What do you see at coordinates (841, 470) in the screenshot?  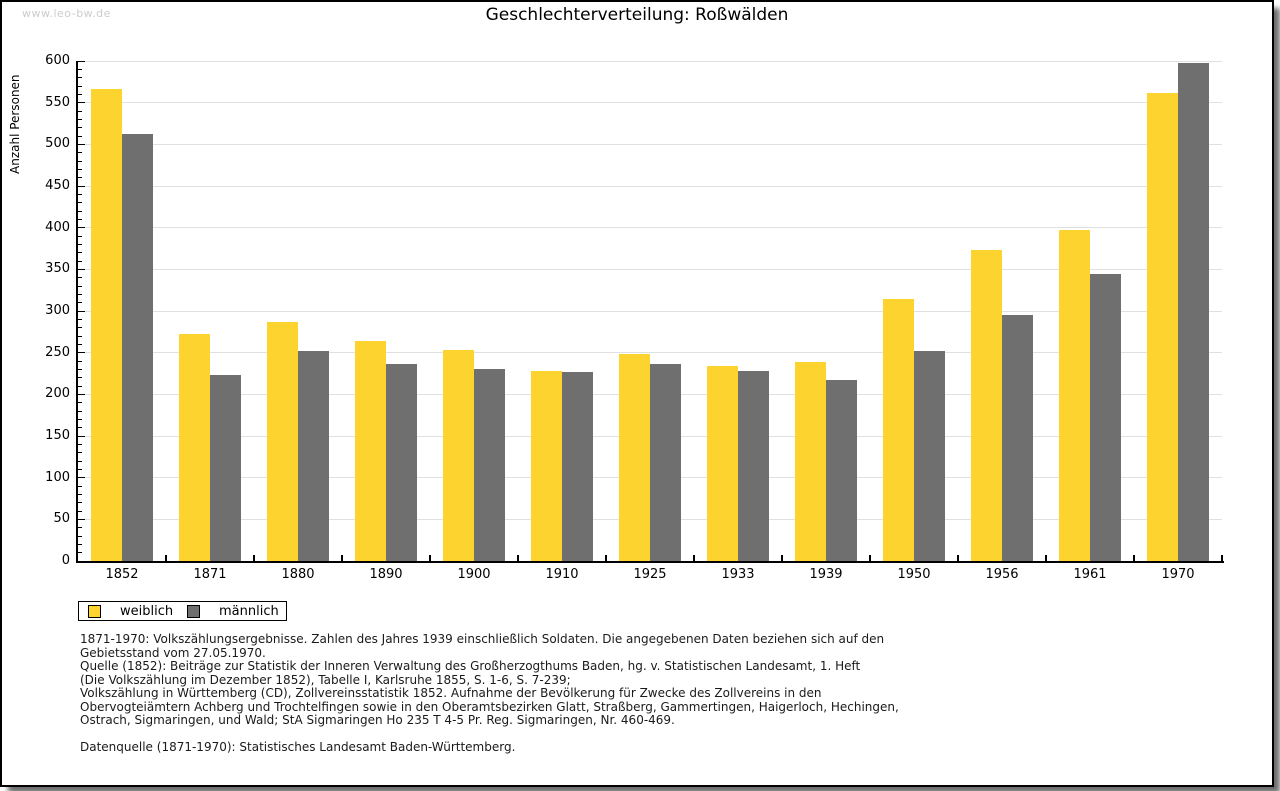 I see `bar-männlich-1939` at bounding box center [841, 470].